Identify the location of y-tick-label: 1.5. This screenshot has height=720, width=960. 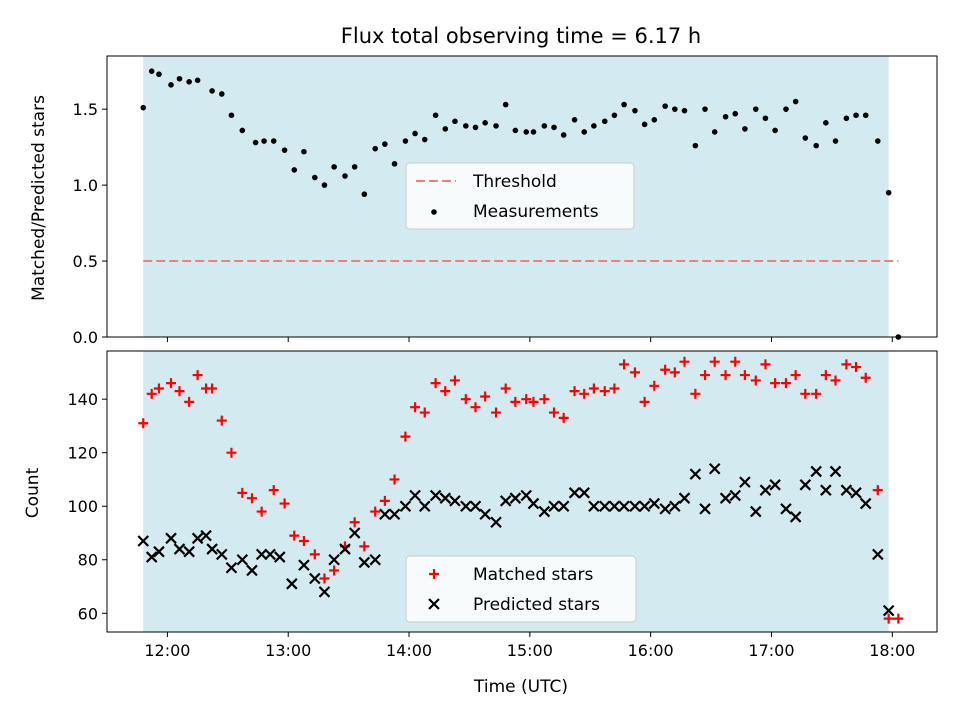
(85, 109).